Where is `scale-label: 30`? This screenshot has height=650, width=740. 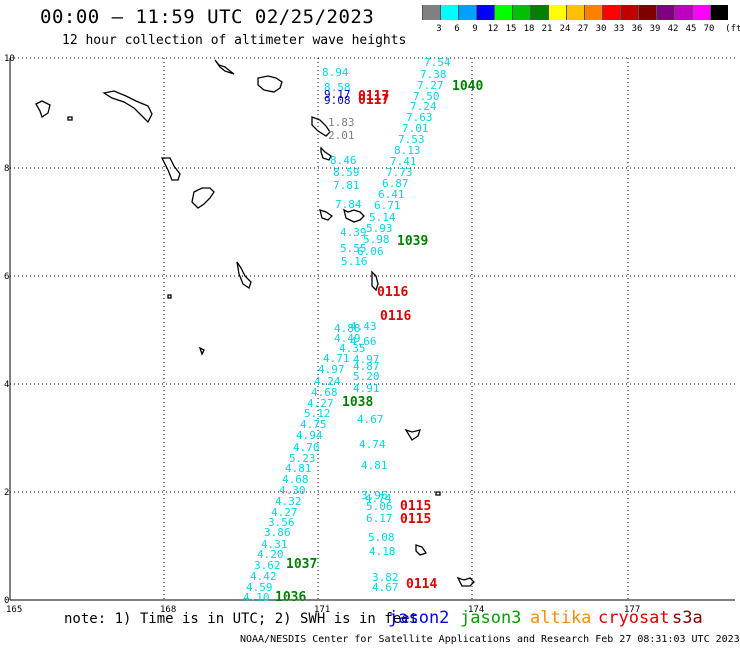
scale-label: 30 is located at coordinates (601, 29).